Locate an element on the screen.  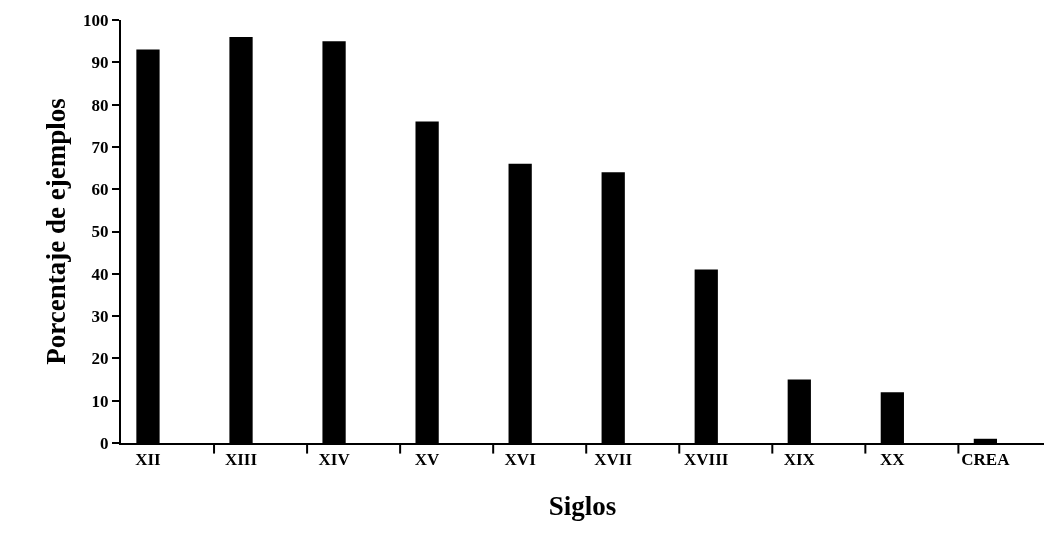
y-tick-label: 40 is located at coordinates (100, 274).